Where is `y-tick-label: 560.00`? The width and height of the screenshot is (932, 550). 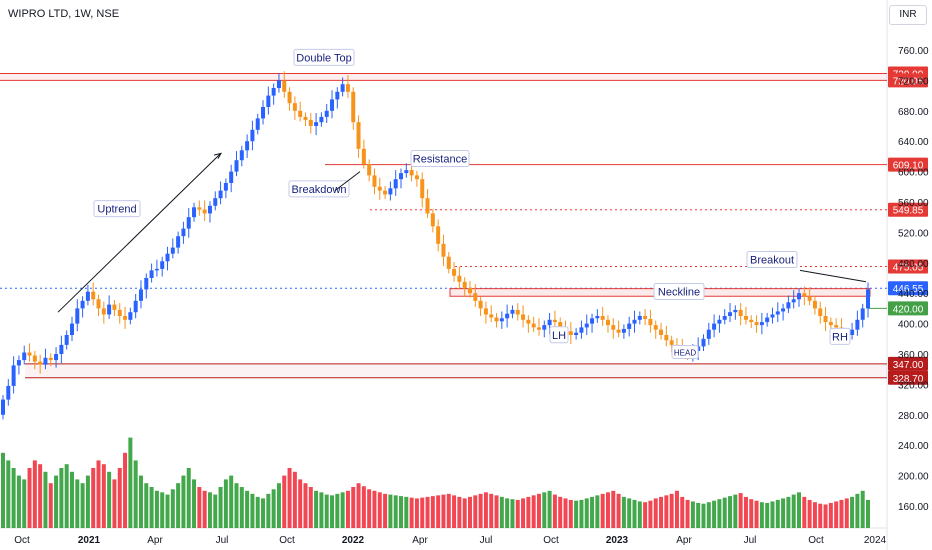 y-tick-label: 560.00 is located at coordinates (913, 203).